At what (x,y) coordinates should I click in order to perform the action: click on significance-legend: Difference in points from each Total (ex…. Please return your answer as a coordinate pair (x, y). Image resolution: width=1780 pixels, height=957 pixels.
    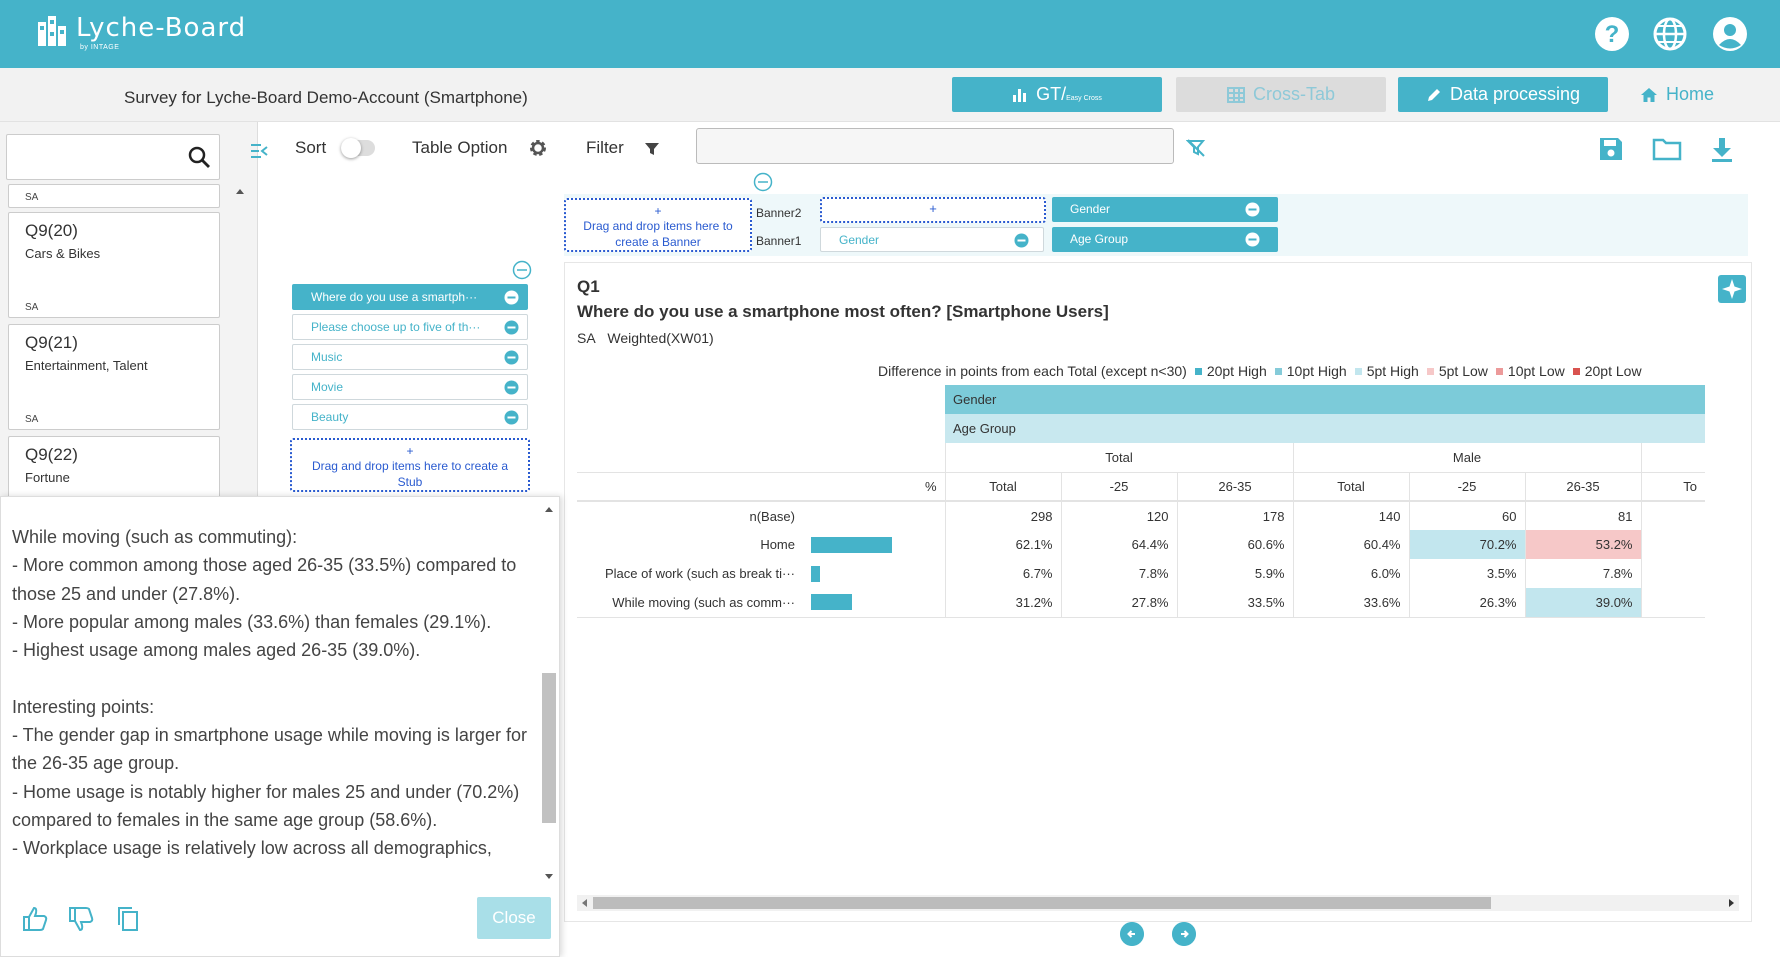
    Looking at the image, I should click on (1260, 371).